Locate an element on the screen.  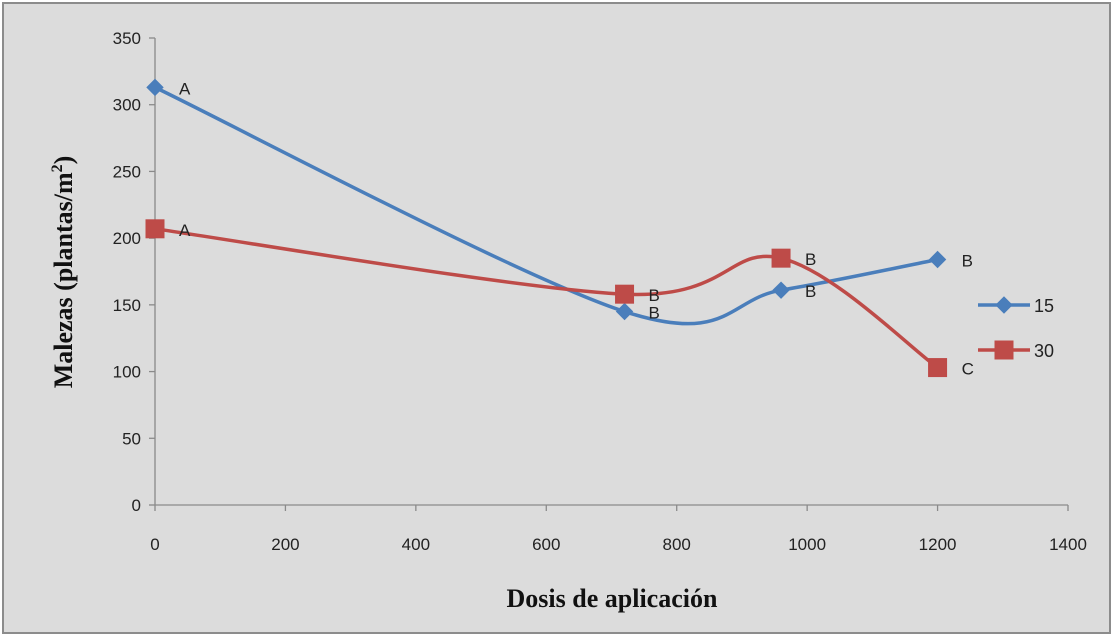
y-tick-label: 300 is located at coordinates (127, 105).